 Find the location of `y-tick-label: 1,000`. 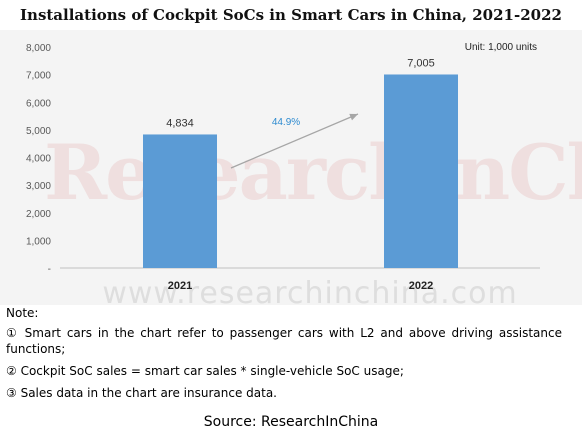

y-tick-label: 1,000 is located at coordinates (38, 241).